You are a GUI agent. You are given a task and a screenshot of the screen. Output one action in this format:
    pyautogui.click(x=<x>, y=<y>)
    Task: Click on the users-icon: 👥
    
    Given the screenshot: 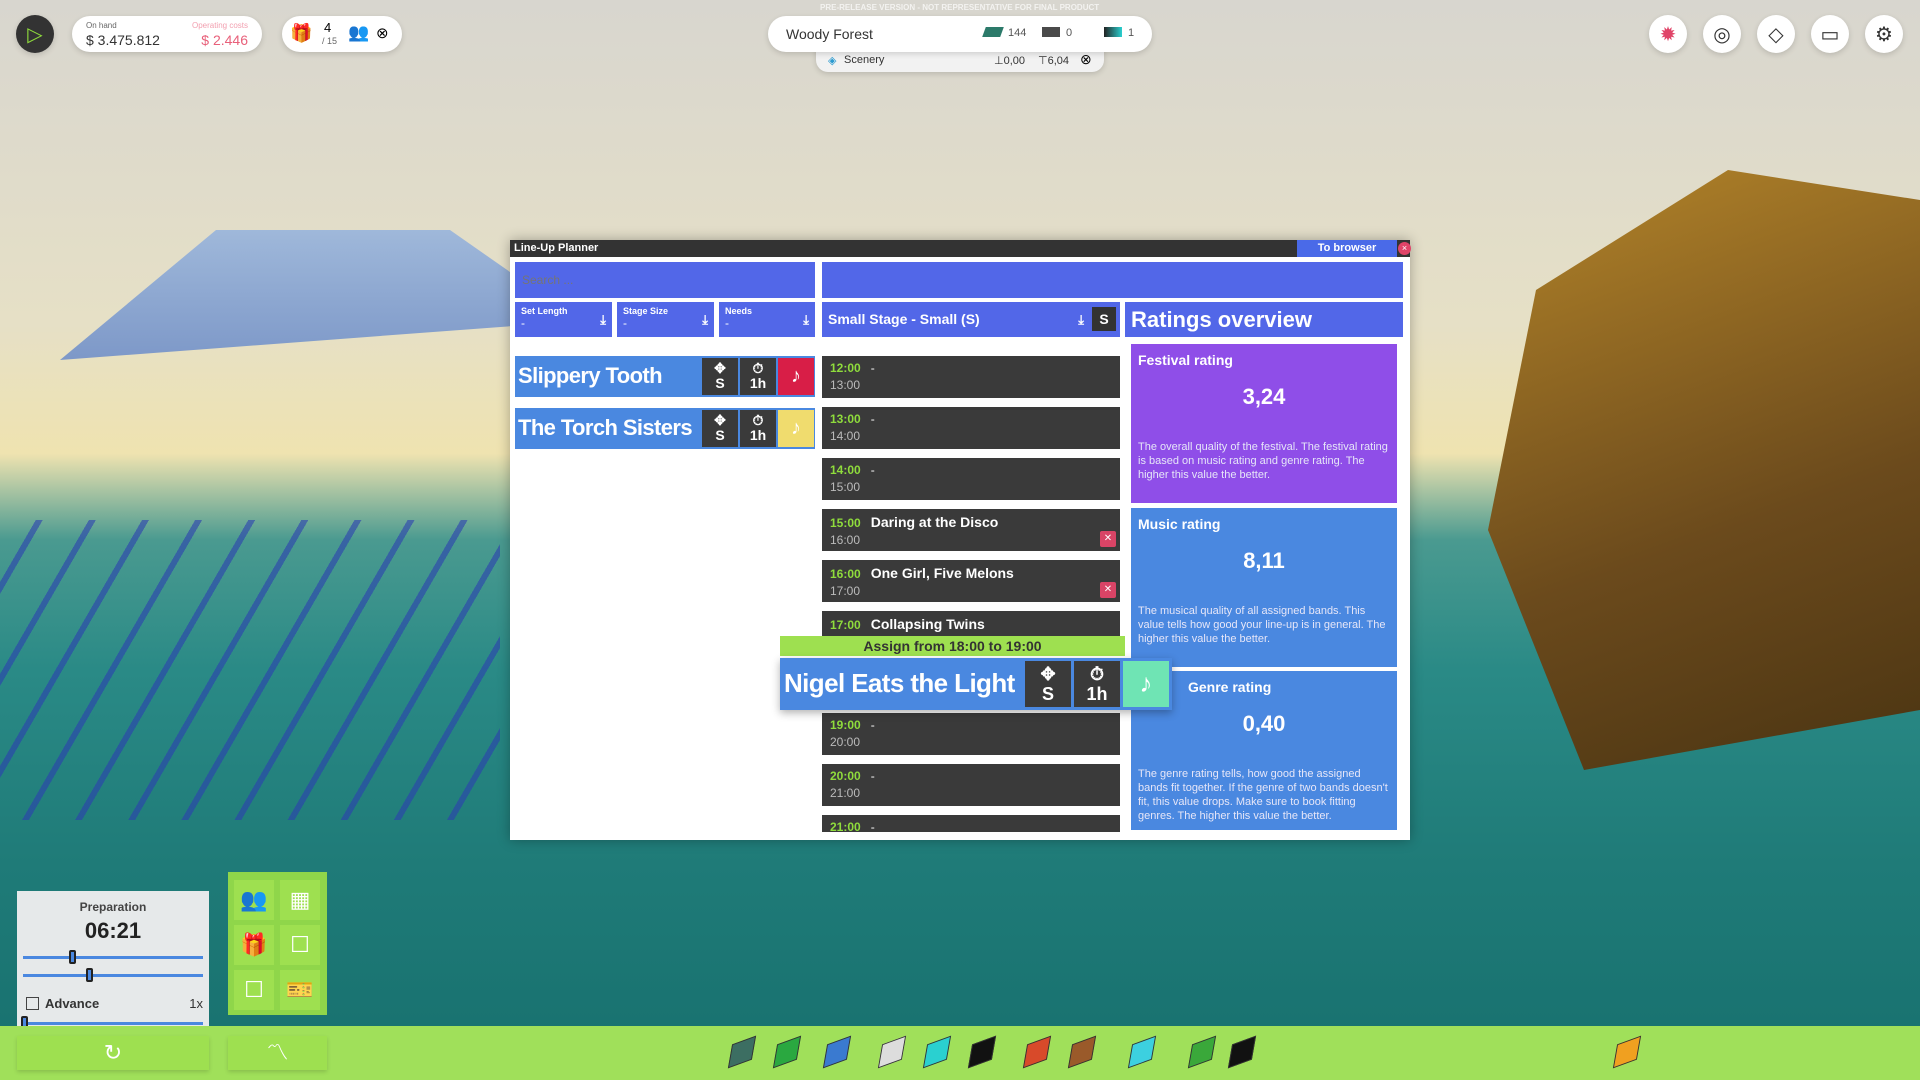 What is the action you would take?
    pyautogui.click(x=359, y=32)
    